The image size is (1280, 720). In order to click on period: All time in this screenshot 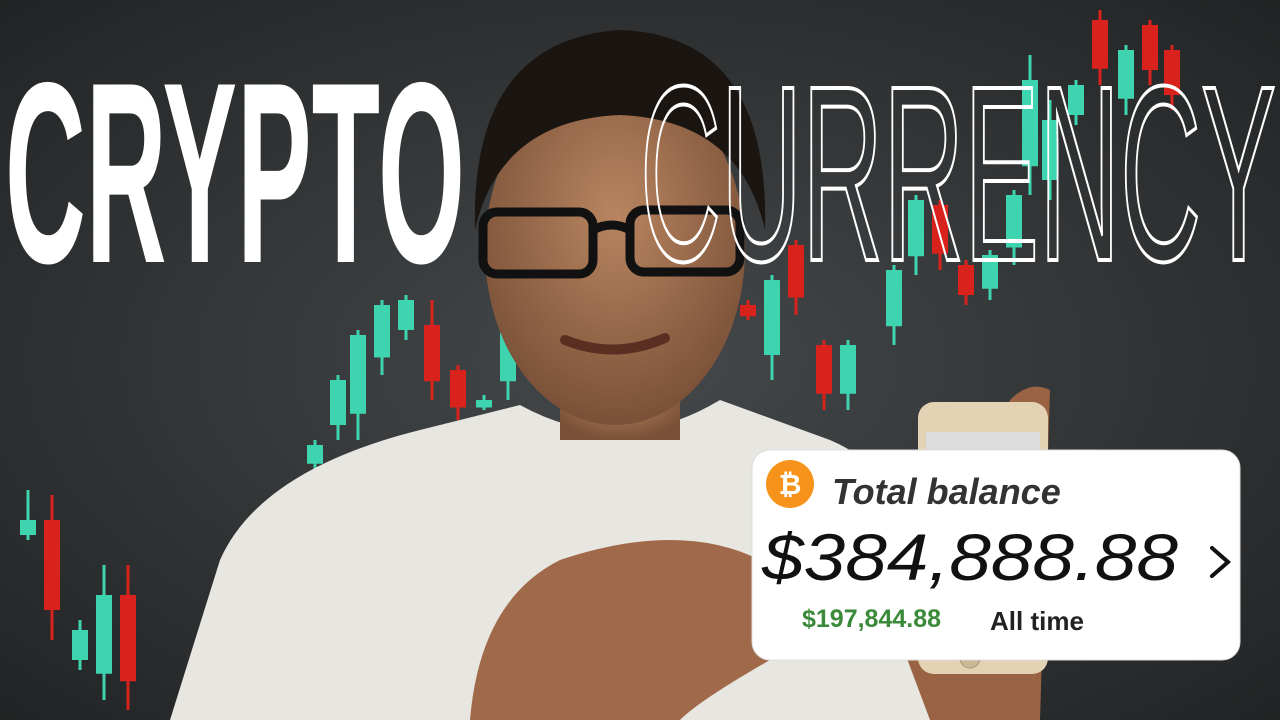, I will do `click(1037, 621)`.